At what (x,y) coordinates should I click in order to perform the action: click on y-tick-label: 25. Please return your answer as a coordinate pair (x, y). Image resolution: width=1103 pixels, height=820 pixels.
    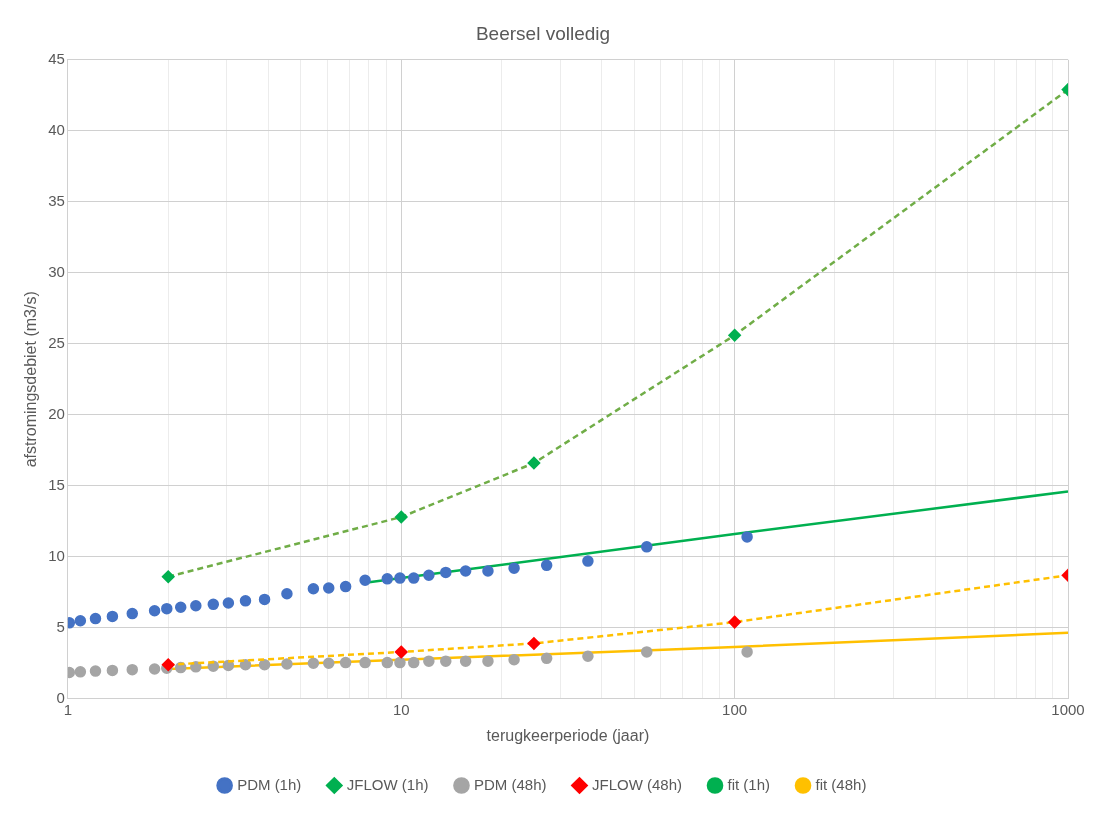
    Looking at the image, I should click on (56, 342).